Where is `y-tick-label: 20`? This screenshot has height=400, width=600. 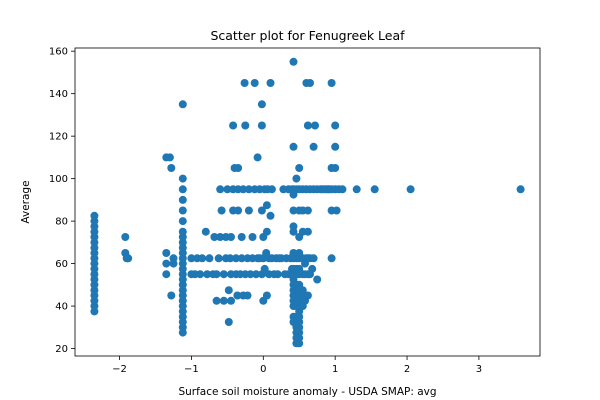 y-tick-label: 20 is located at coordinates (61, 349).